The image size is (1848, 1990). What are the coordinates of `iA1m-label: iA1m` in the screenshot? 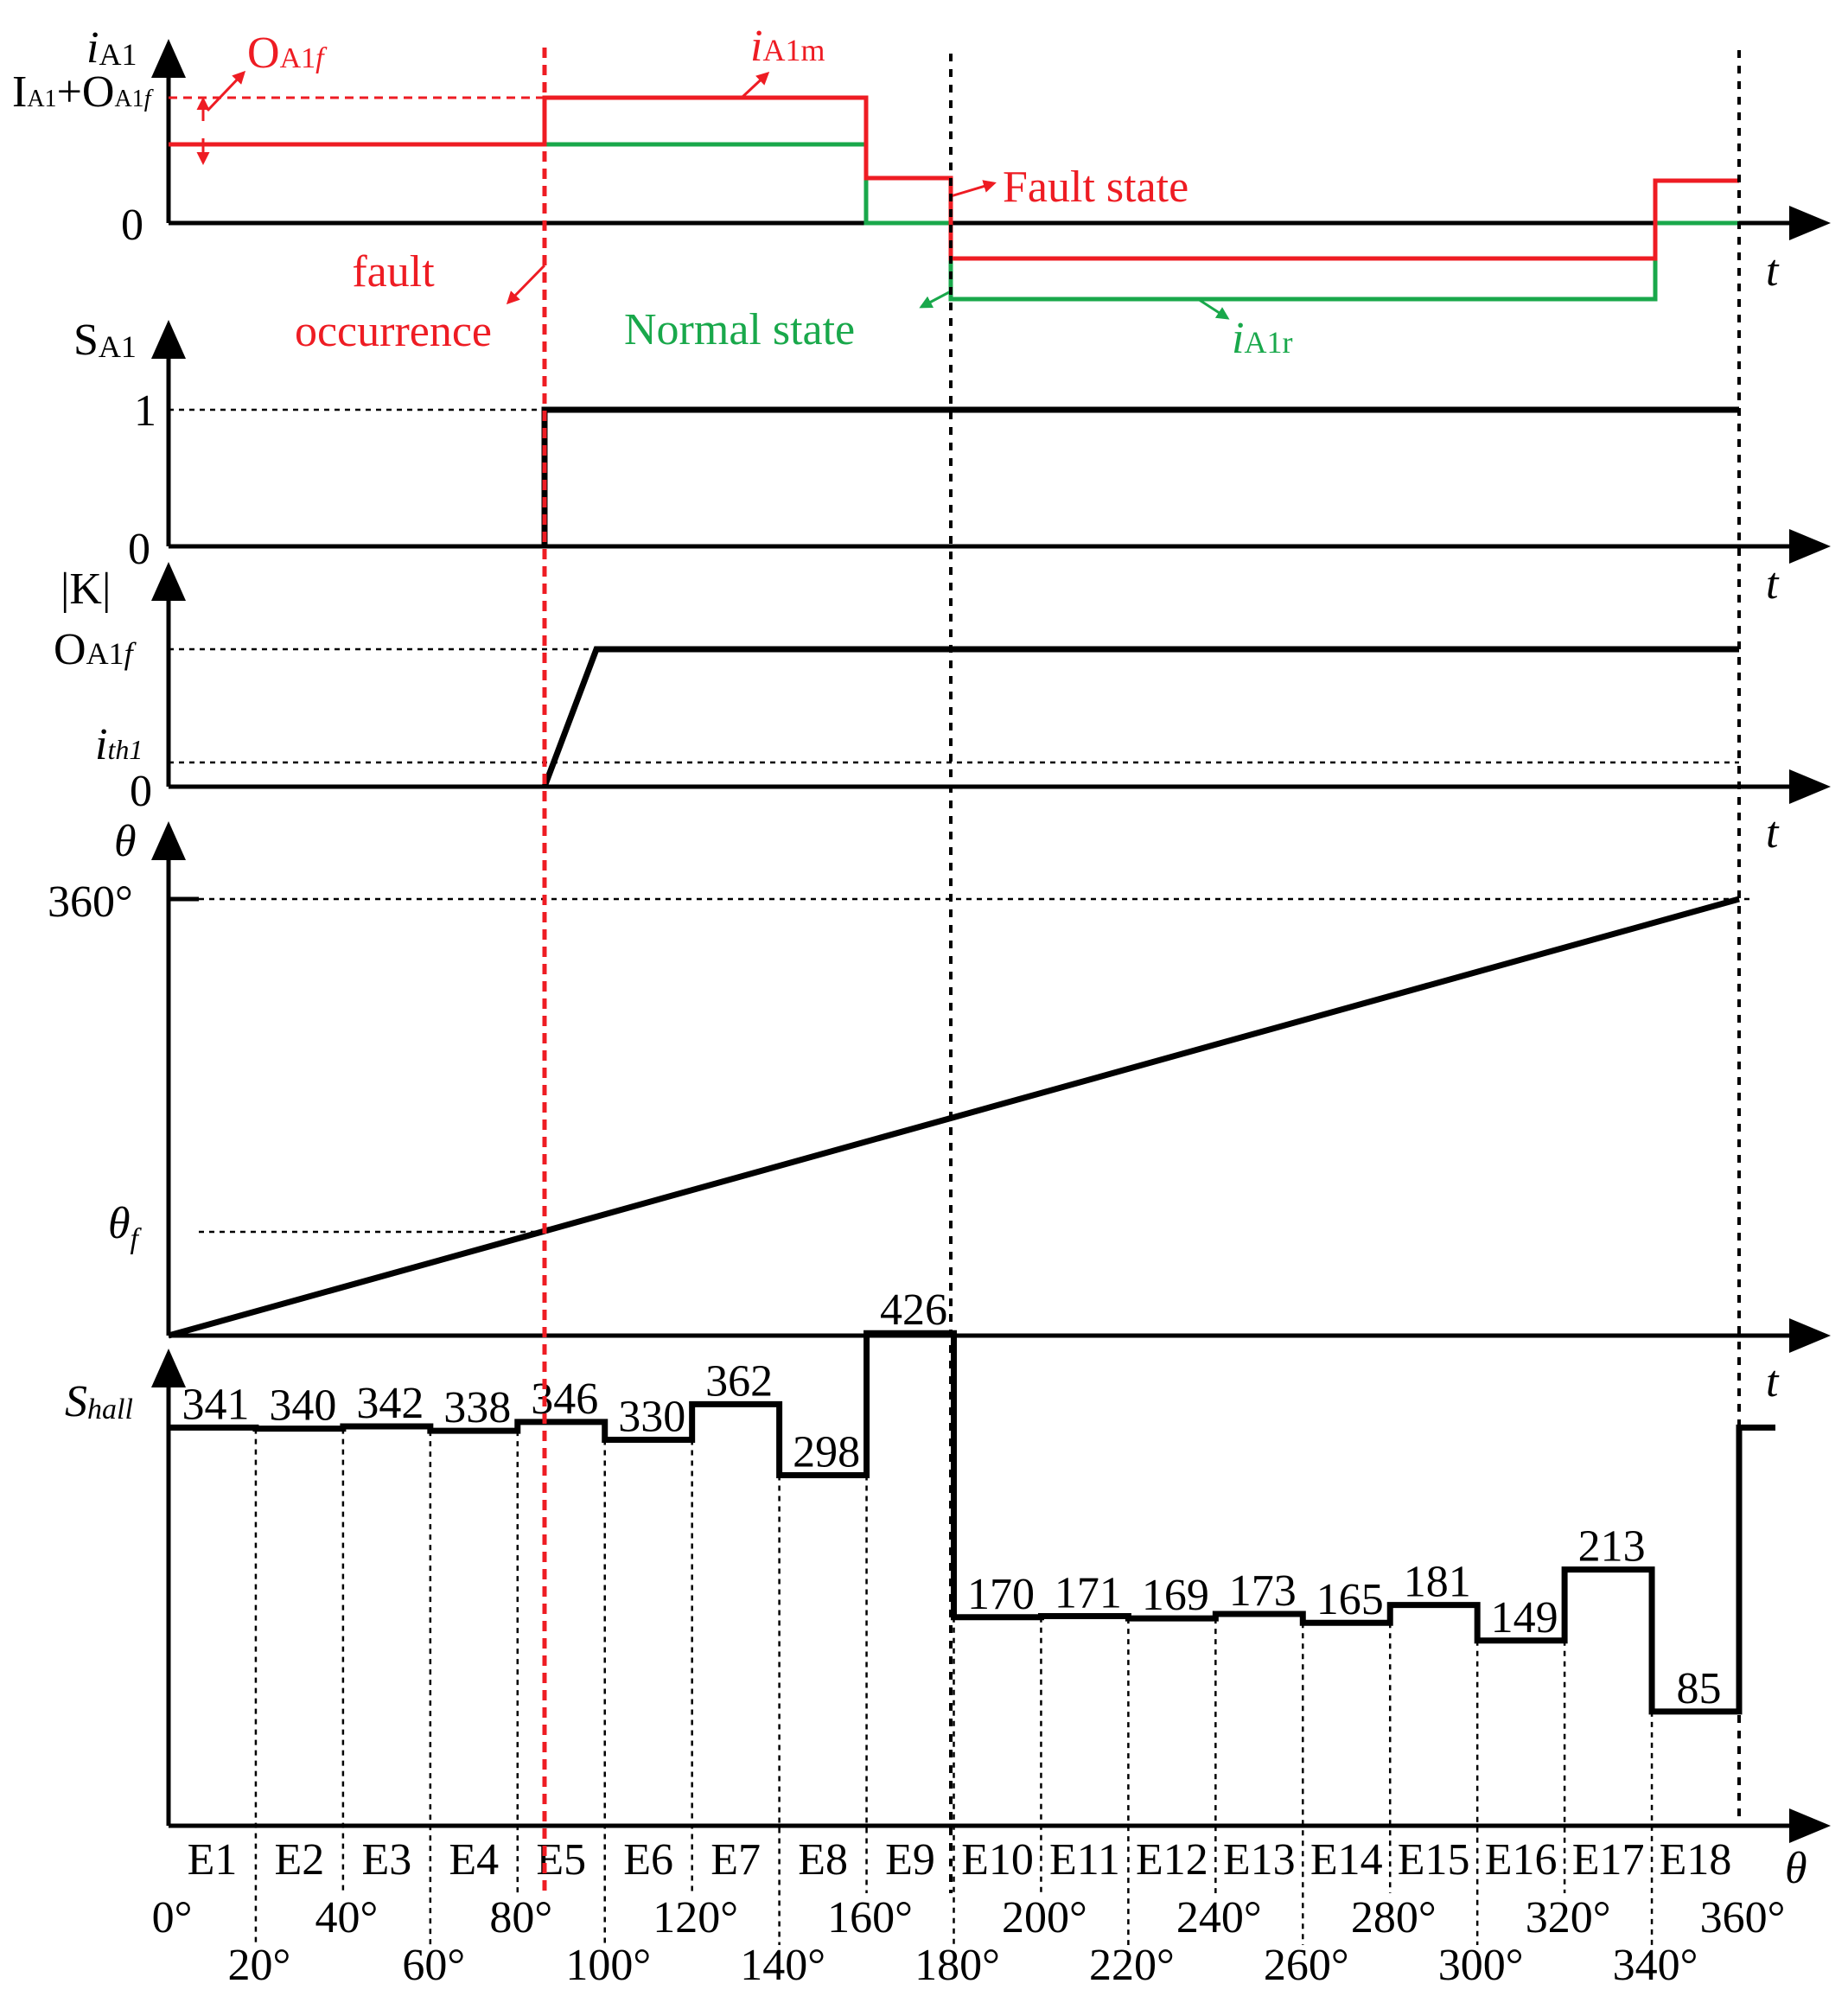 It's located at (787, 46).